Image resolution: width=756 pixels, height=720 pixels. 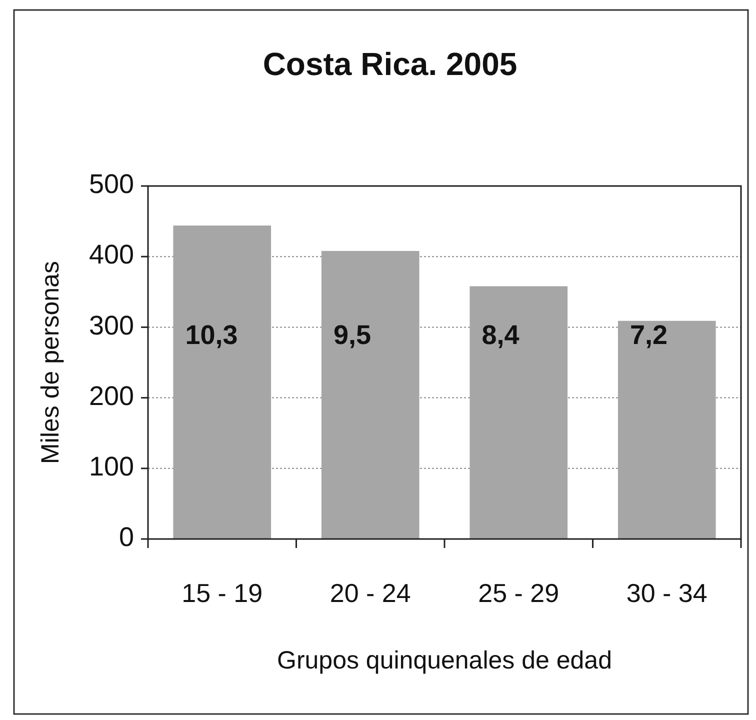 I want to click on annotation: 10,3, so click(x=211, y=335).